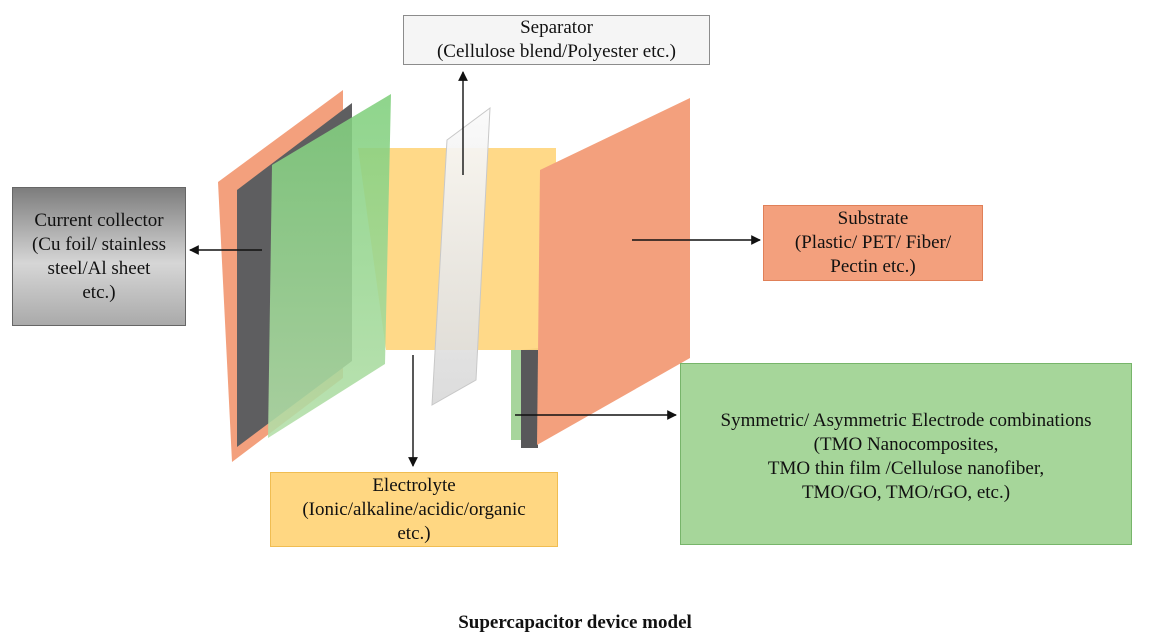 The width and height of the screenshot is (1150, 636). Describe the element at coordinates (329, 266) in the screenshot. I see `left-electrode-layer` at that location.